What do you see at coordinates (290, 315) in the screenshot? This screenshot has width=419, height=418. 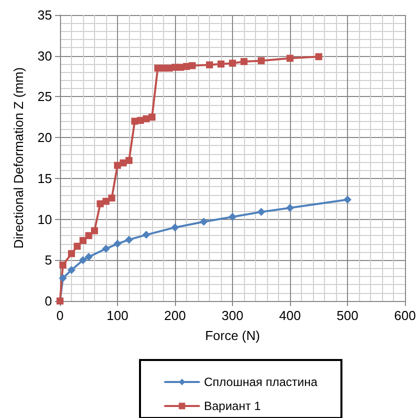 I see `x-tick-label: 400` at bounding box center [290, 315].